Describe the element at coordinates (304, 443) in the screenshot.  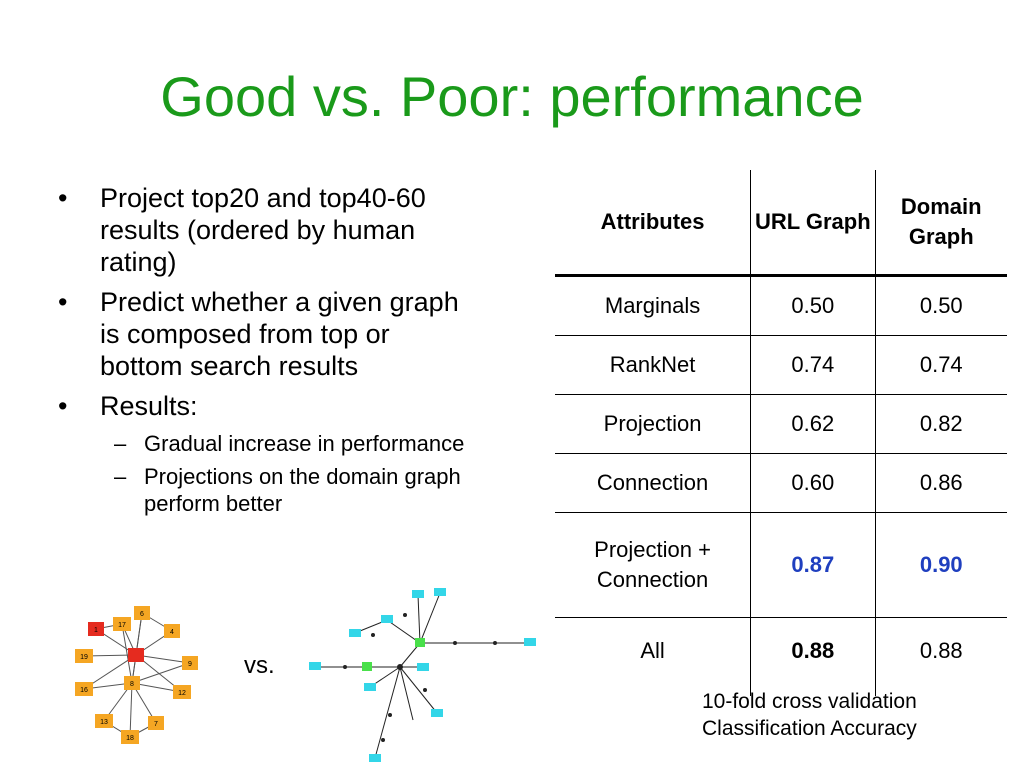
I see `sub-bullet-text: Gradual increase in performance` at that location.